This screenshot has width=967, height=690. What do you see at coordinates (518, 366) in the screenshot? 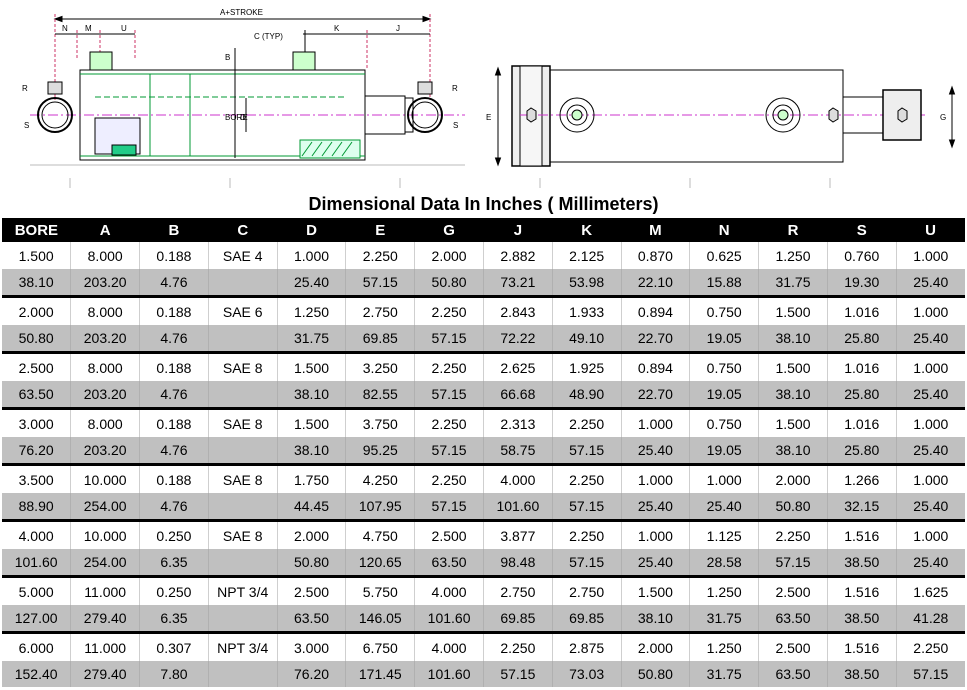
I see `cell-j-inch: 2.625` at bounding box center [518, 366].